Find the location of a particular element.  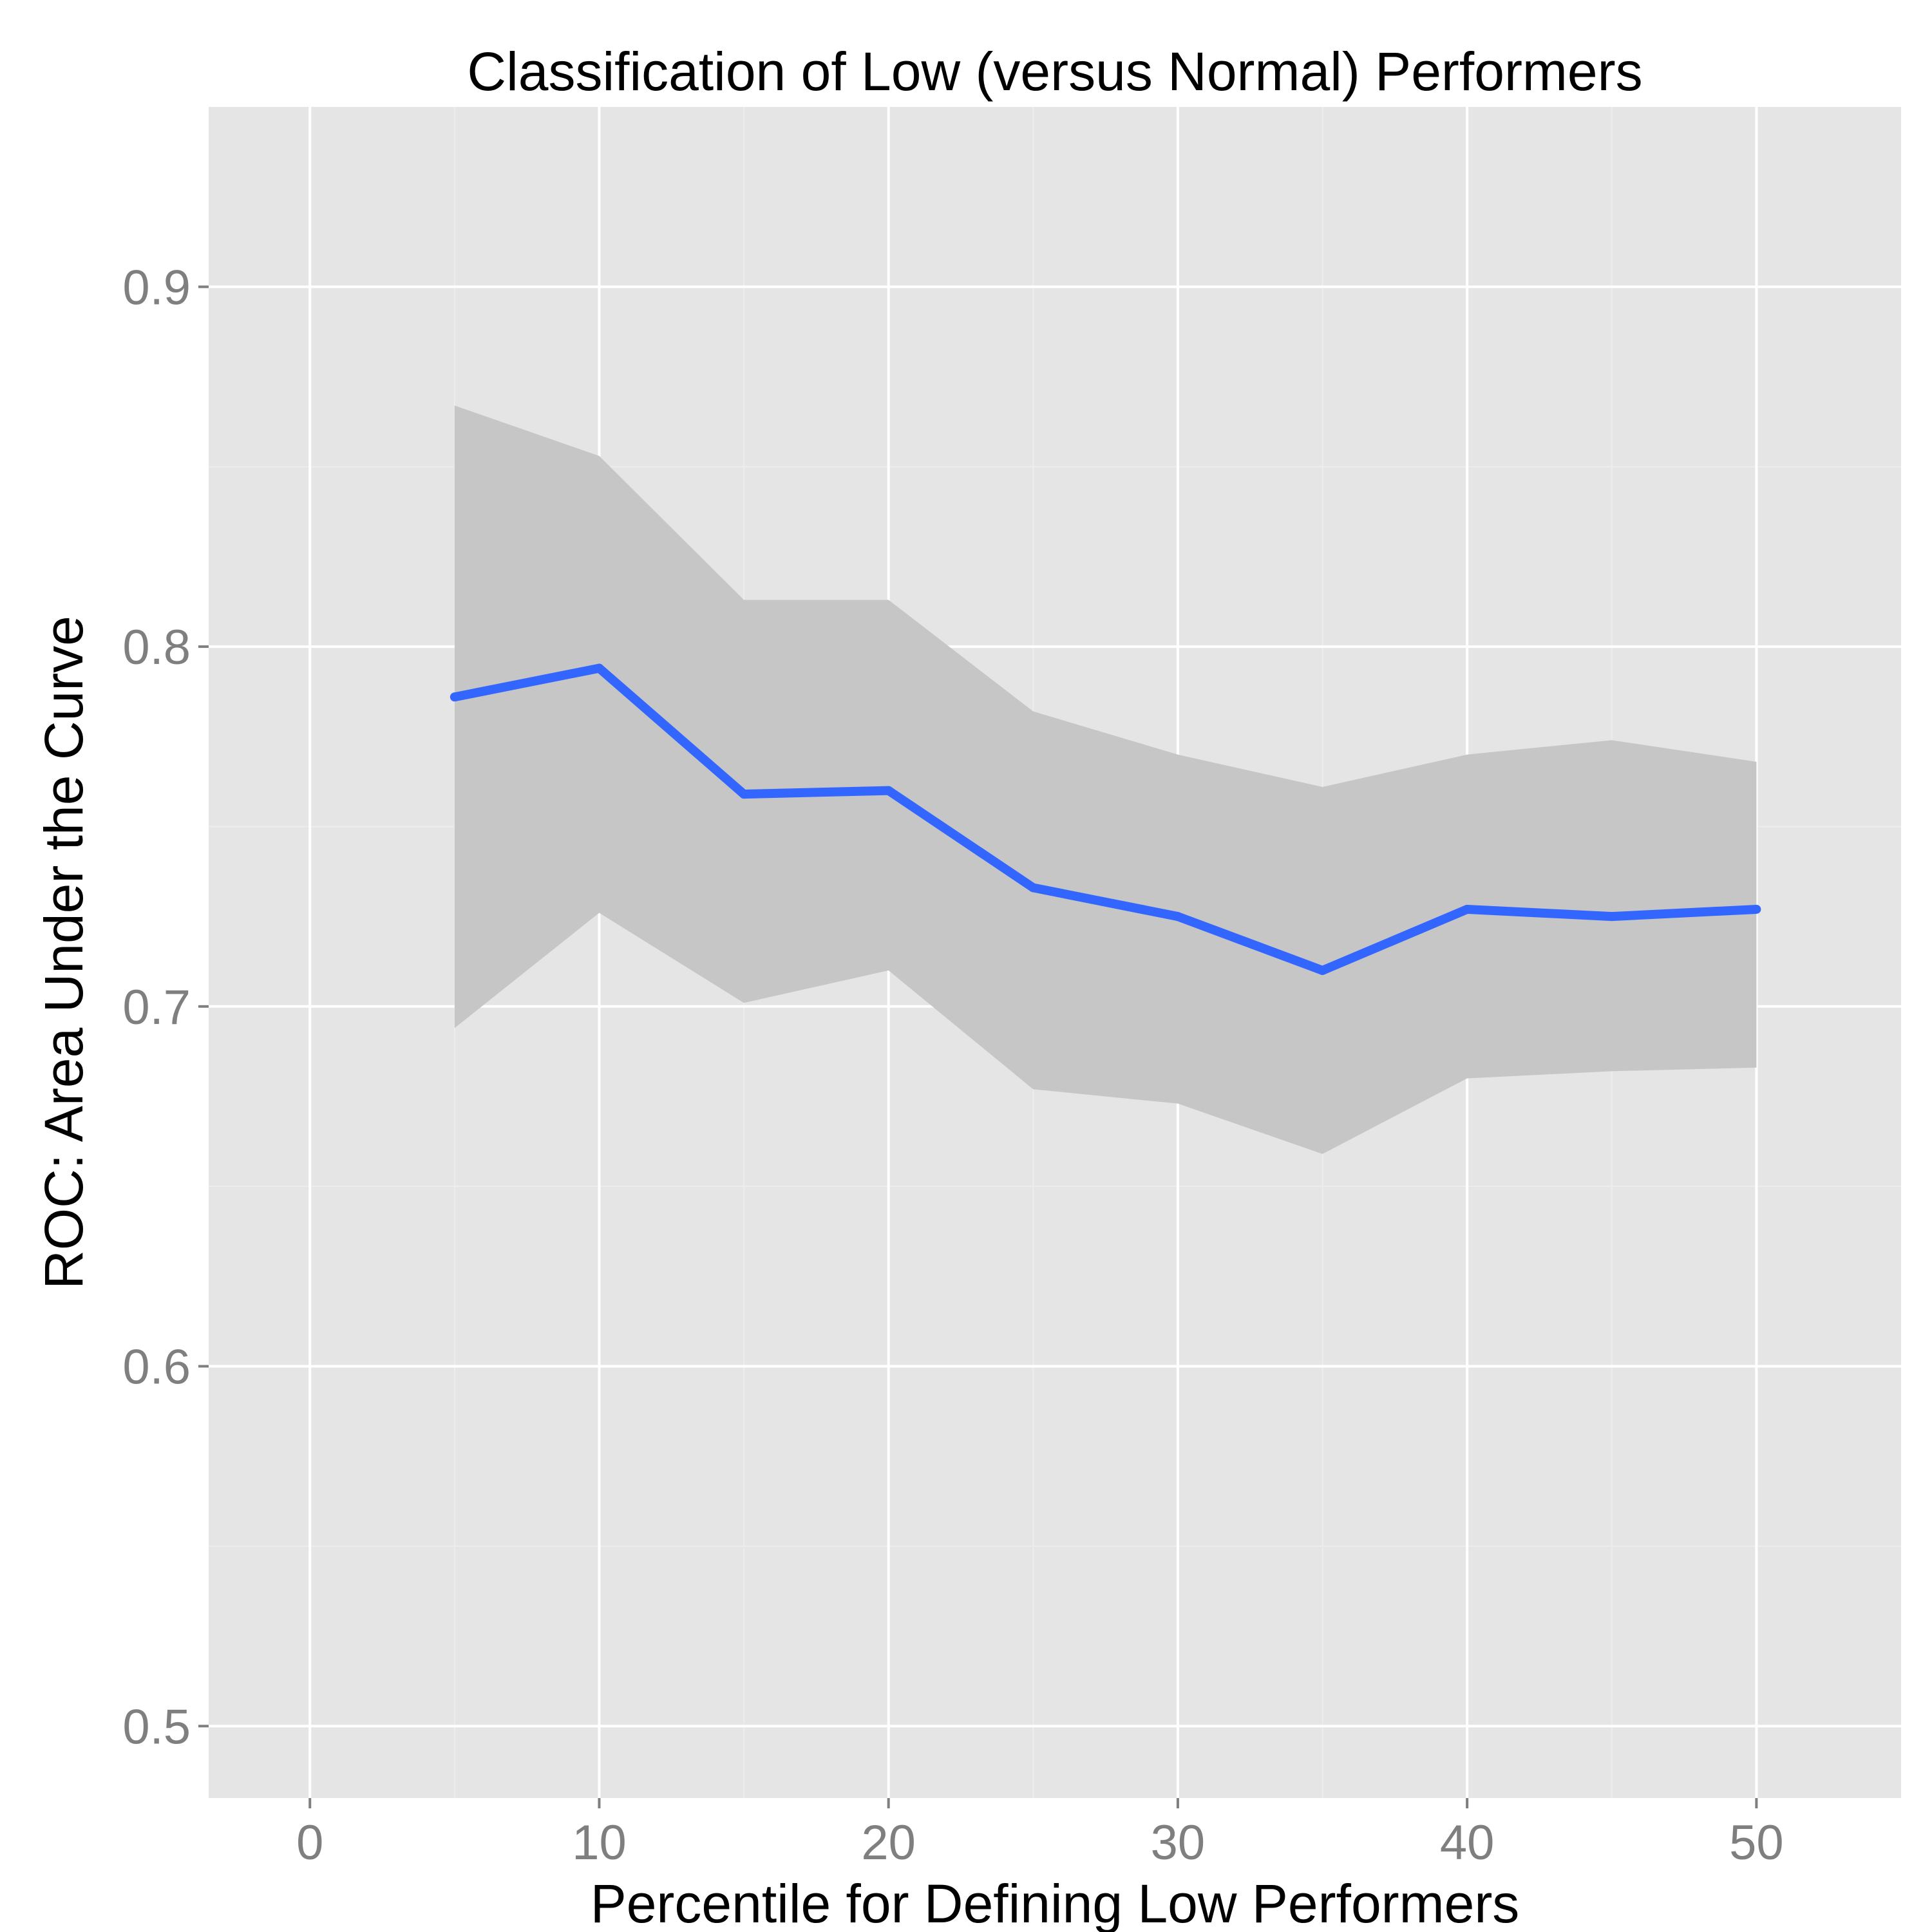

y-tick-label: 0.5 is located at coordinates (156, 1727).